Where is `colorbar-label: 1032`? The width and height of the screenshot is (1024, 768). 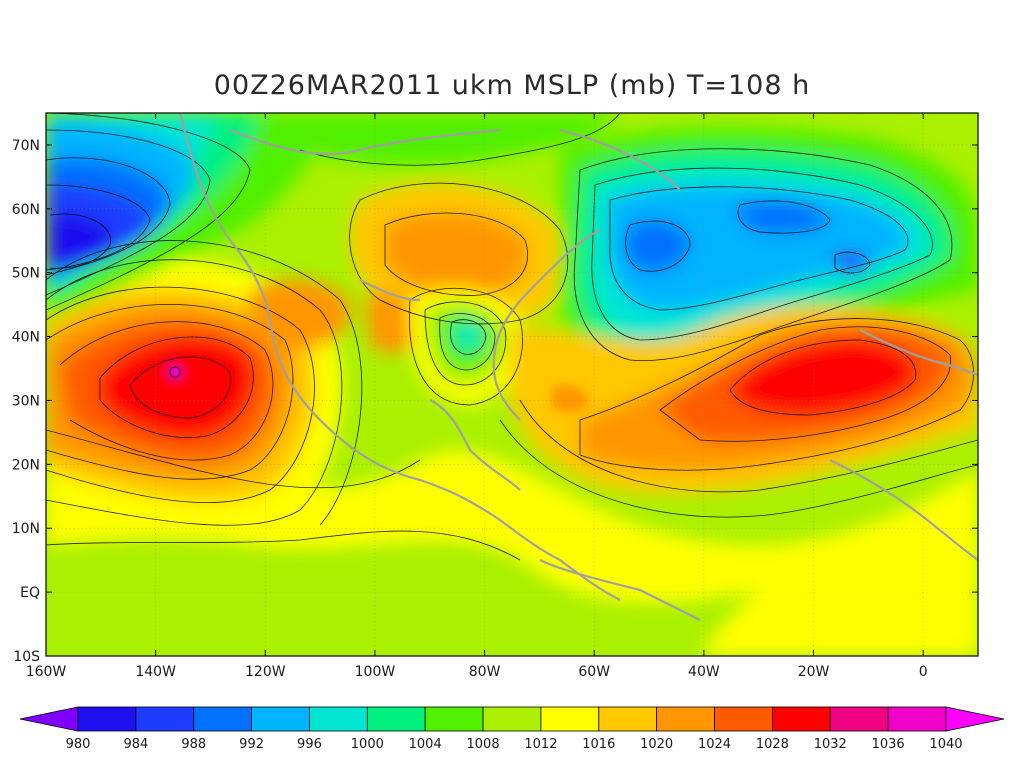 colorbar-label: 1032 is located at coordinates (830, 744).